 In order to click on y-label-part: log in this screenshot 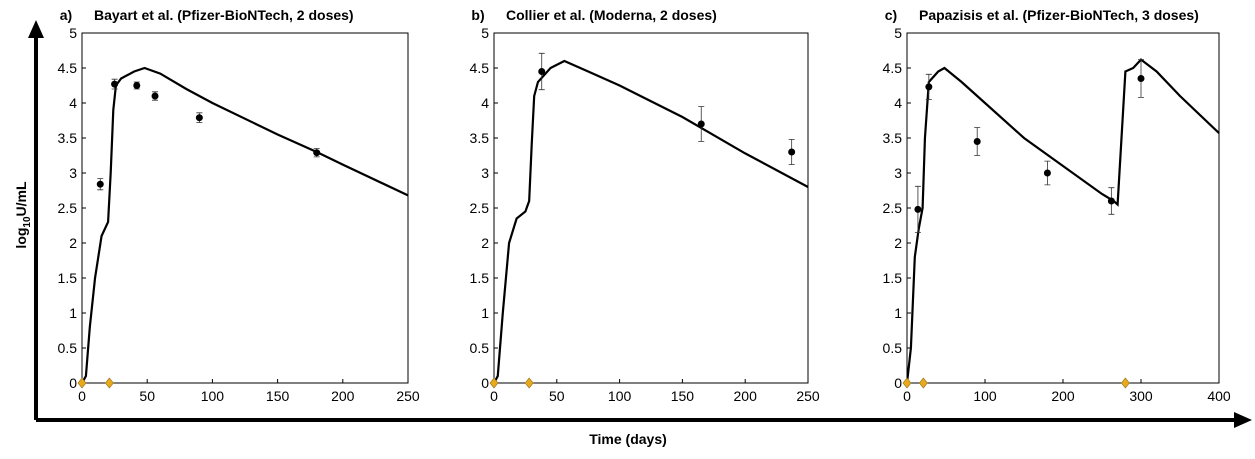, I will do `click(21, 238)`.